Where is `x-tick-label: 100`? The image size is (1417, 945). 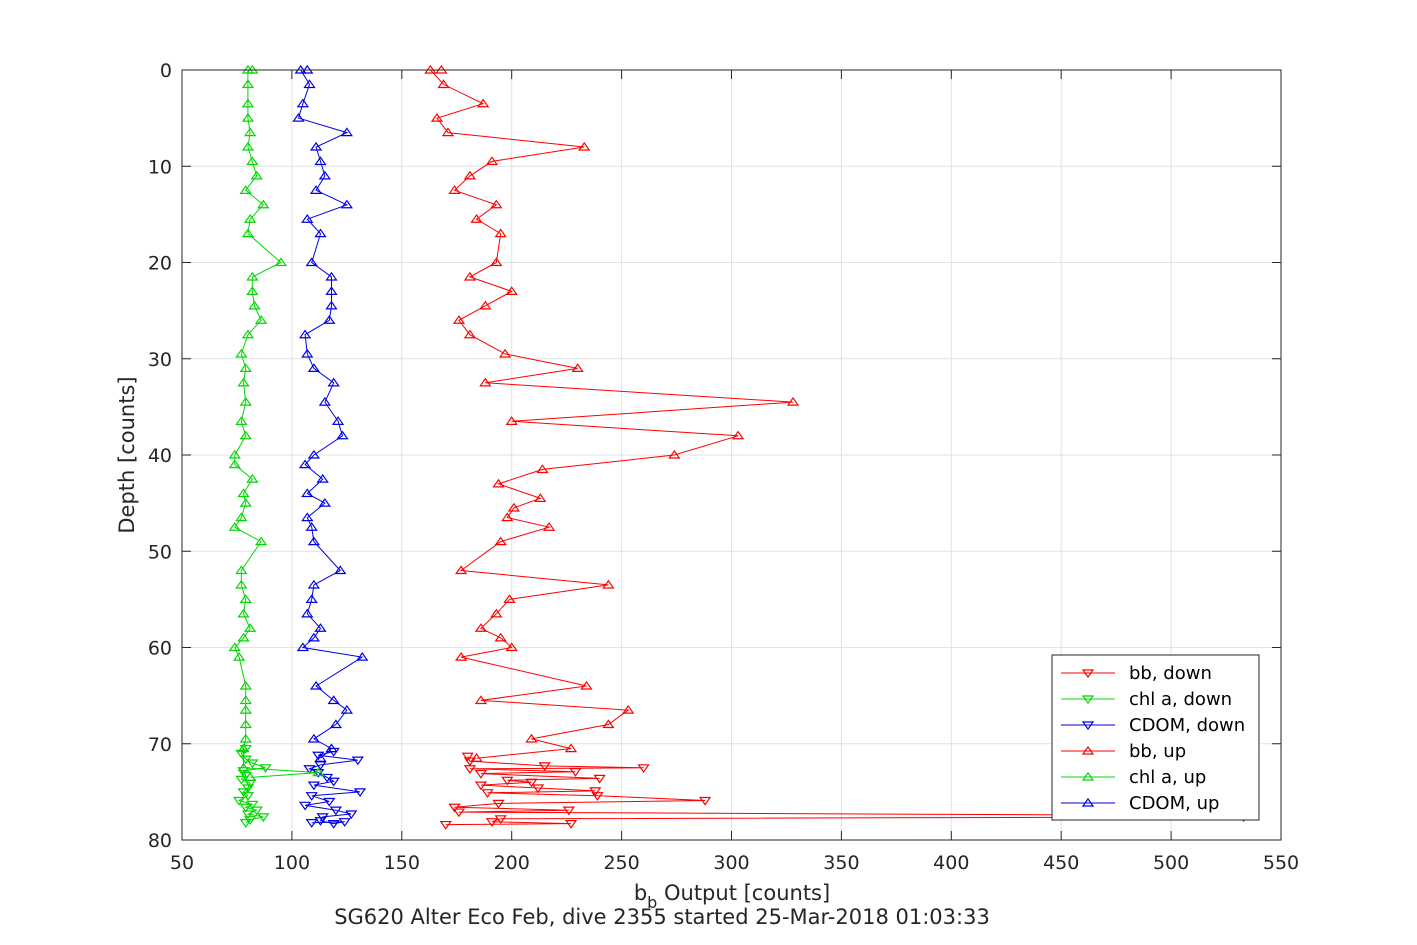 x-tick-label: 100 is located at coordinates (292, 863).